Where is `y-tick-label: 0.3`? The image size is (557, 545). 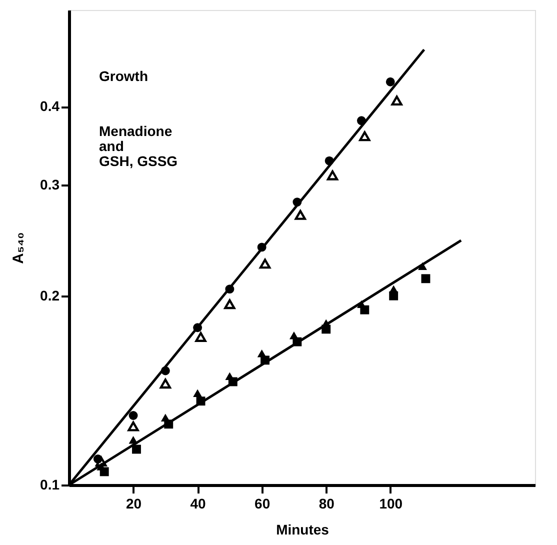 y-tick-label: 0.3 is located at coordinates (50, 184).